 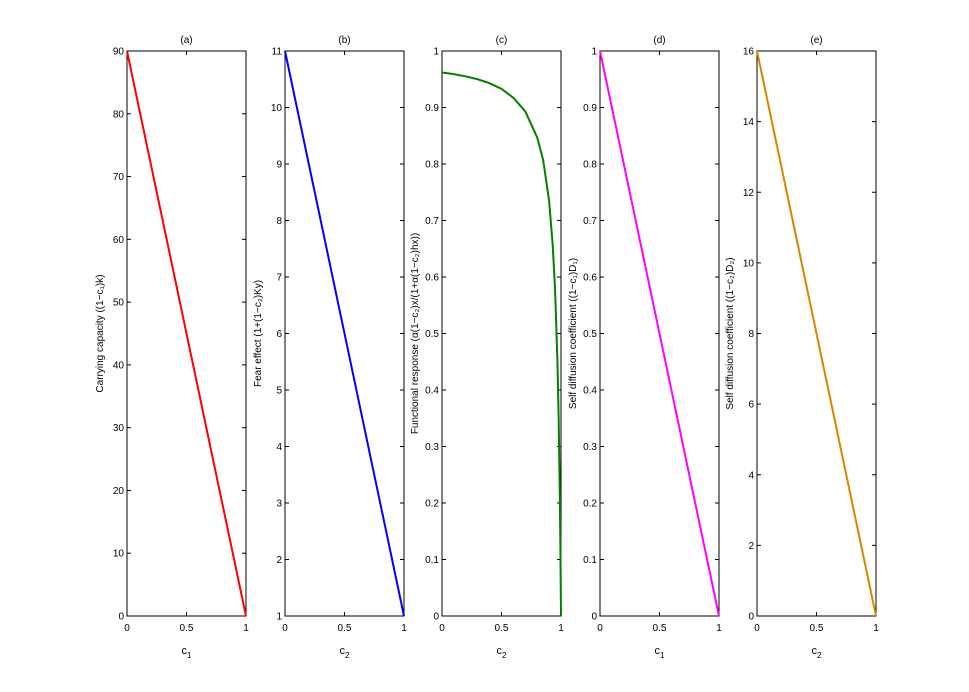 What do you see at coordinates (119, 114) in the screenshot?
I see `y-tick-label: 80` at bounding box center [119, 114].